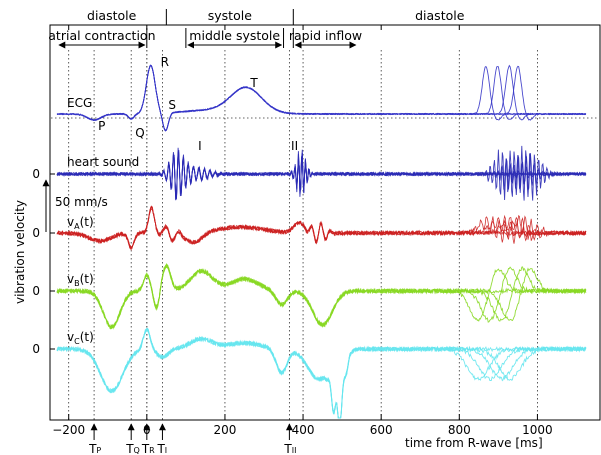 The height and width of the screenshot is (455, 601). I want to click on time-marker-label: TP, so click(94, 448).